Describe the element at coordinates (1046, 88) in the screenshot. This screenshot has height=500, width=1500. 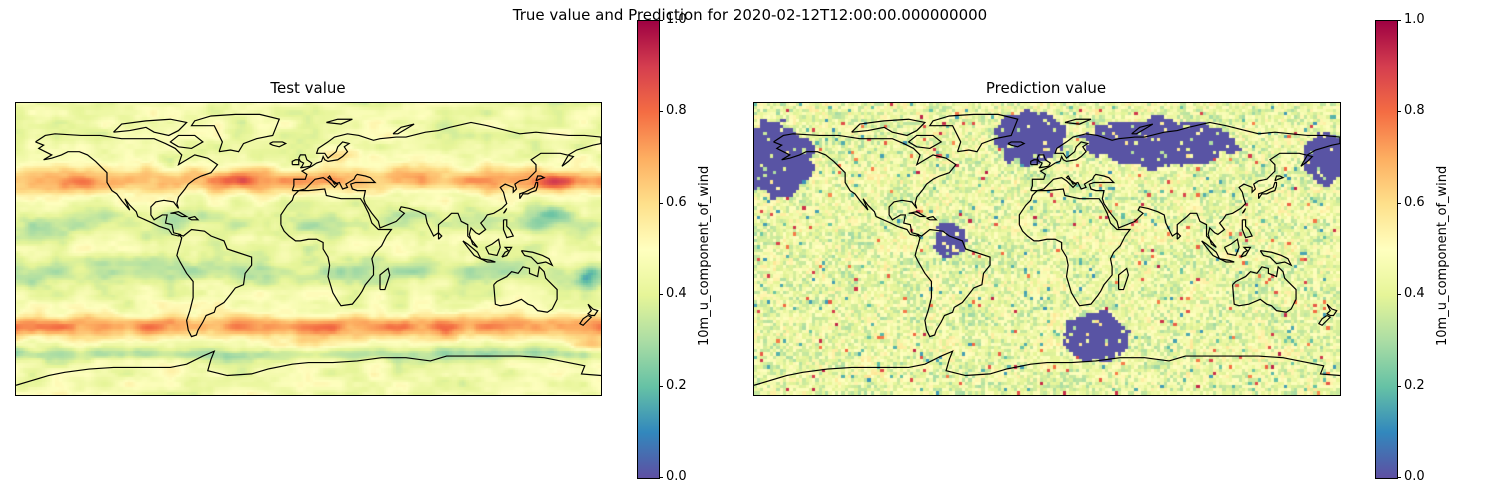
I see `panel-title-prediction: Prediction value` at that location.